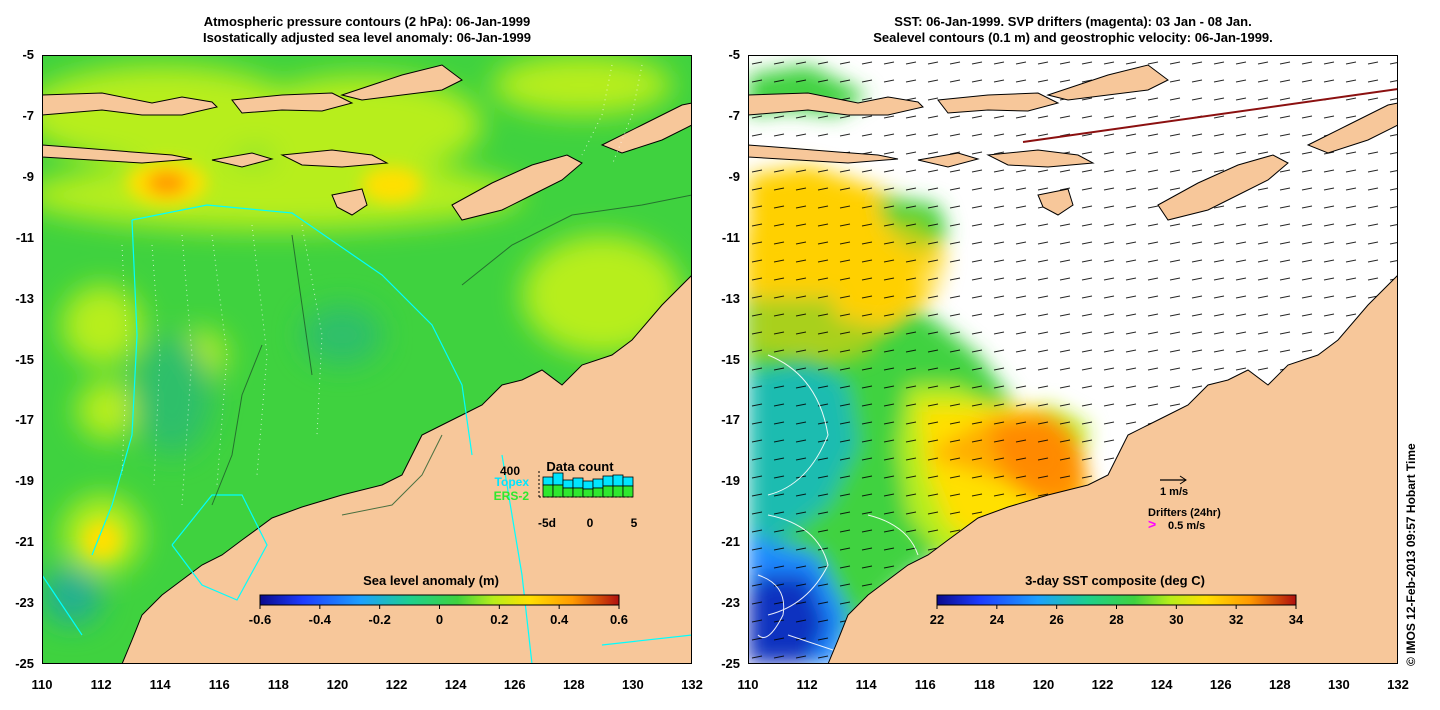  Describe the element at coordinates (337, 684) in the screenshot. I see `left-x-tick: 120` at that location.